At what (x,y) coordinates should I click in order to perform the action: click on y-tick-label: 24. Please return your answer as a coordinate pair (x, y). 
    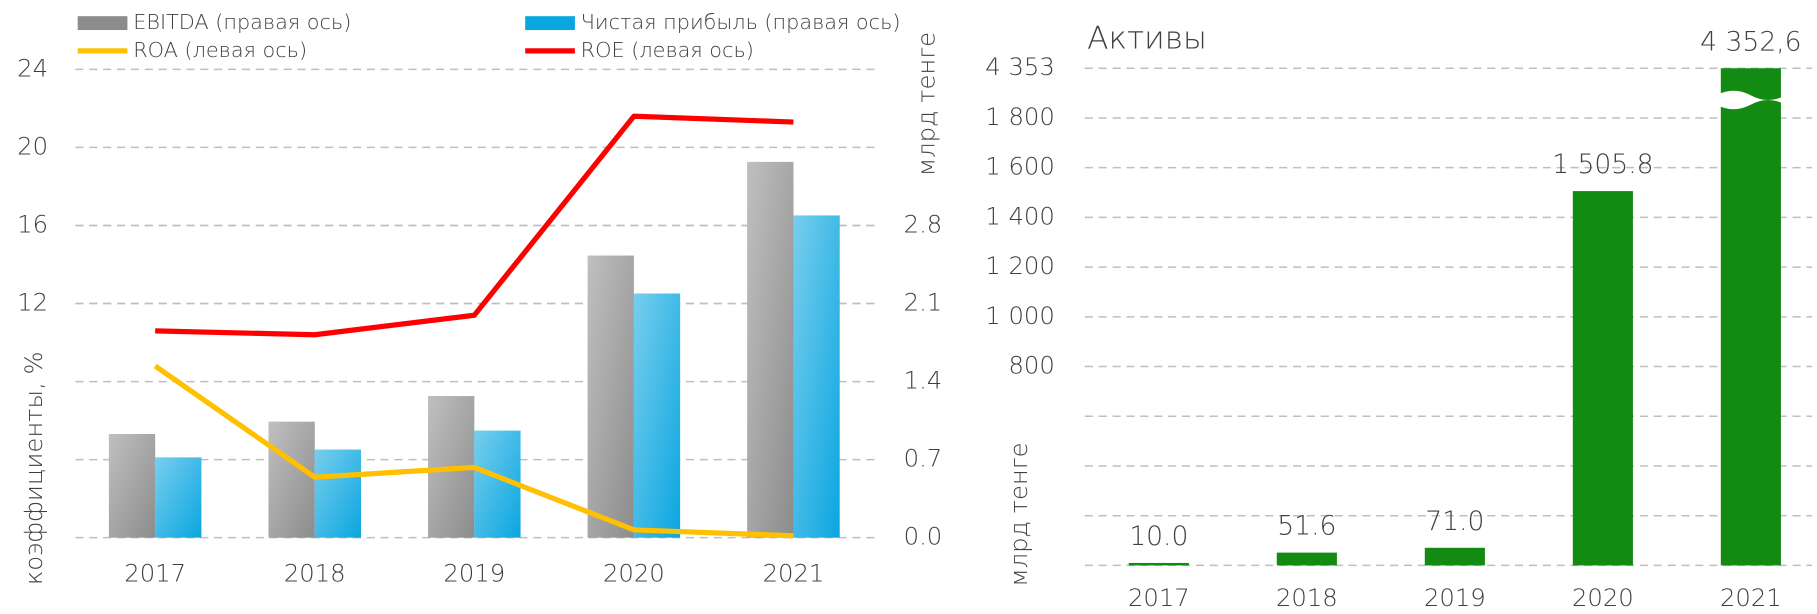
    Looking at the image, I should click on (32, 67).